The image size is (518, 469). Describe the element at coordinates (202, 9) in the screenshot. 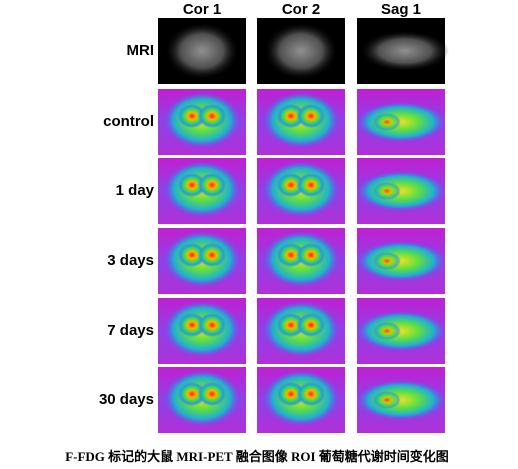

I see `column-header: Cor 1` at that location.